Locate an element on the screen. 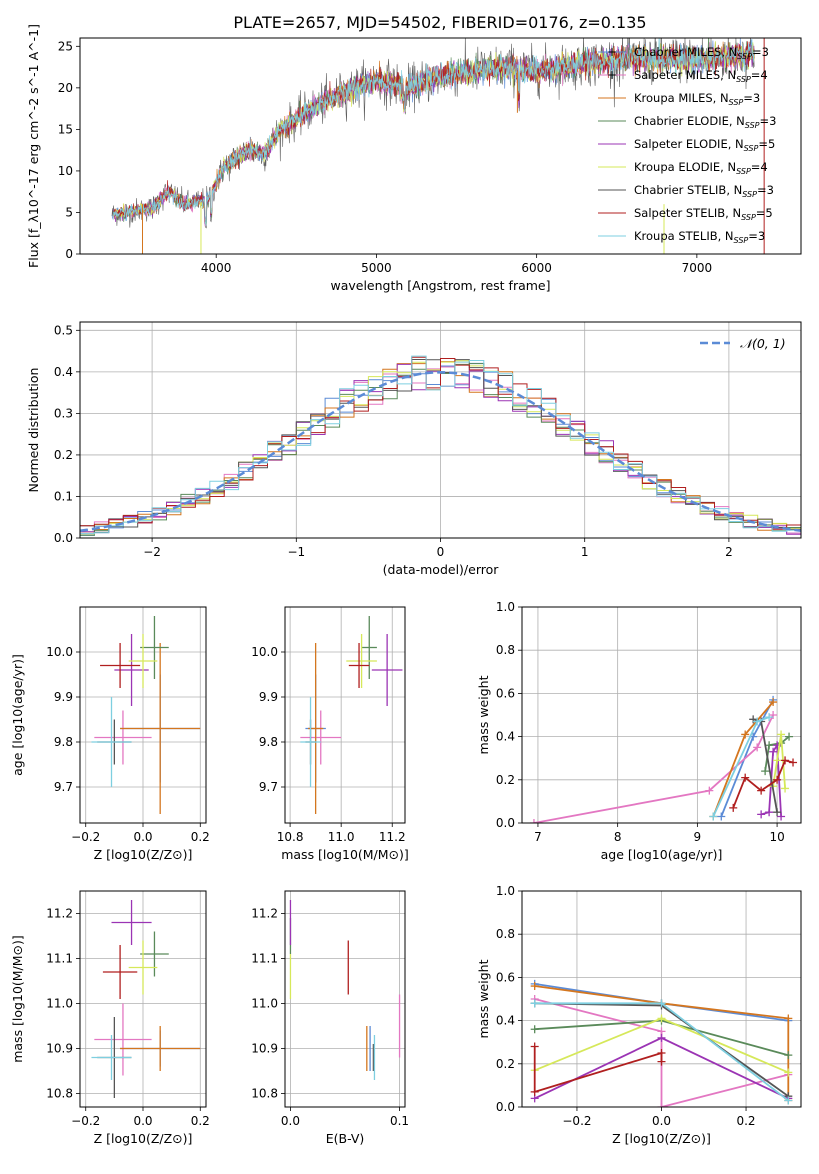  x-axis-label: E(B-V) is located at coordinates (345, 1138).